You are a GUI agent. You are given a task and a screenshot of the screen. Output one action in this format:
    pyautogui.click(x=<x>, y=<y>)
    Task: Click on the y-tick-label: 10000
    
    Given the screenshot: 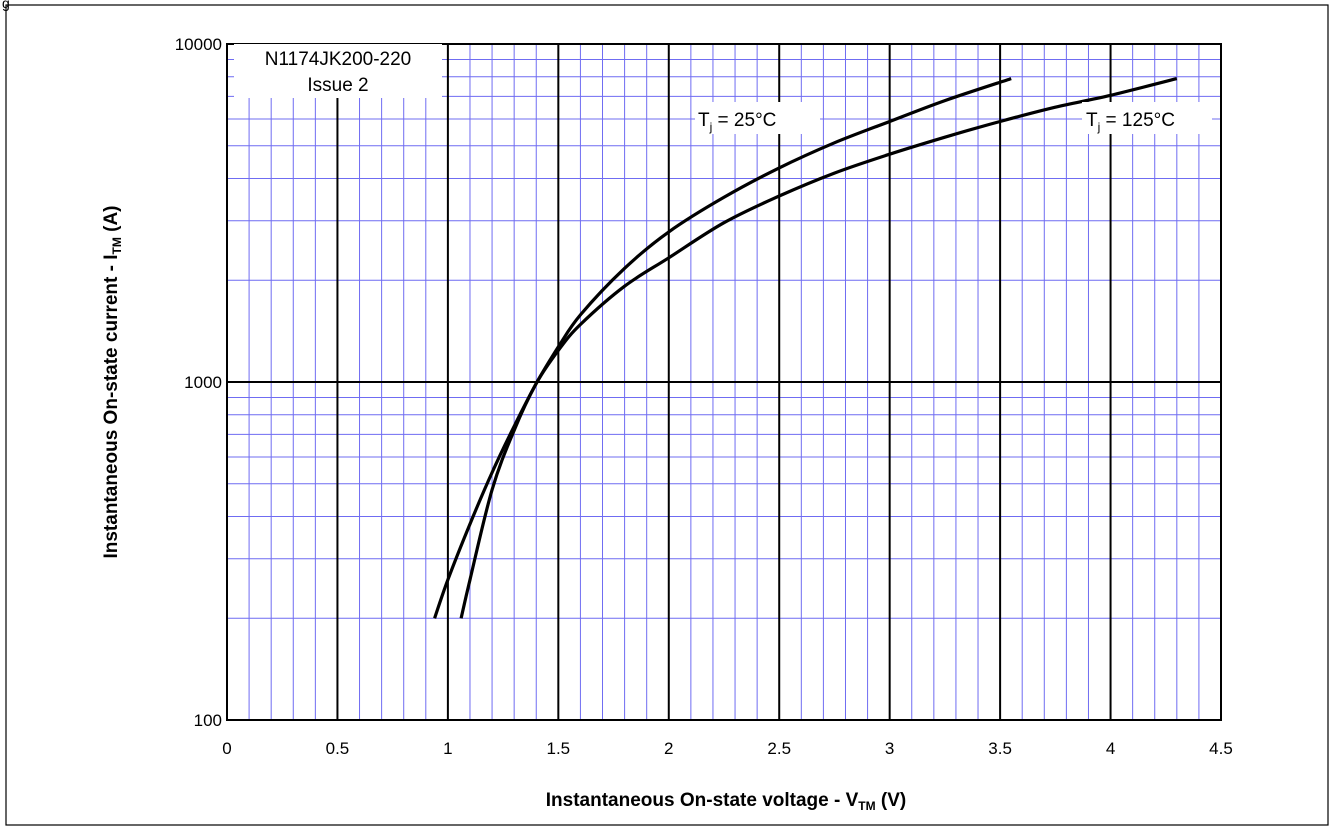 What is the action you would take?
    pyautogui.click(x=198, y=44)
    